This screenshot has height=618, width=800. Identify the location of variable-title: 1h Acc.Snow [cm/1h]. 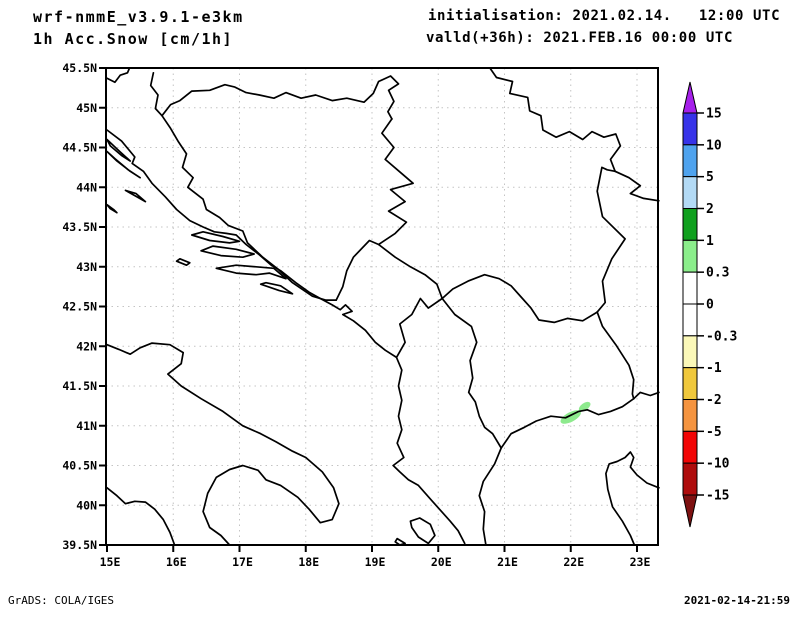
(133, 39).